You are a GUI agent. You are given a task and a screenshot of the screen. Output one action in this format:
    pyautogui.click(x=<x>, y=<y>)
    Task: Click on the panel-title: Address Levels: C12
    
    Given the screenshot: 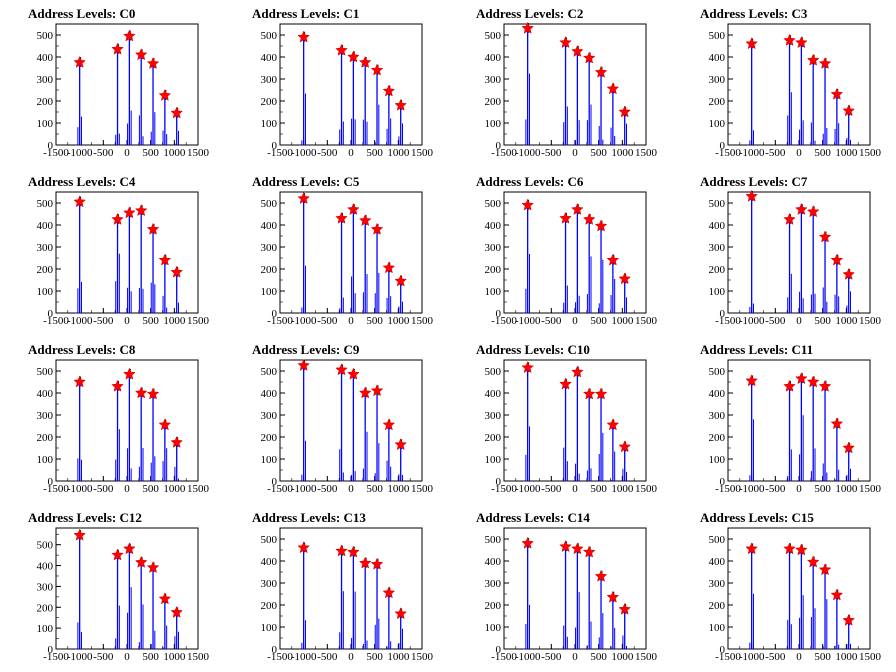 What is the action you would take?
    pyautogui.click(x=85, y=517)
    